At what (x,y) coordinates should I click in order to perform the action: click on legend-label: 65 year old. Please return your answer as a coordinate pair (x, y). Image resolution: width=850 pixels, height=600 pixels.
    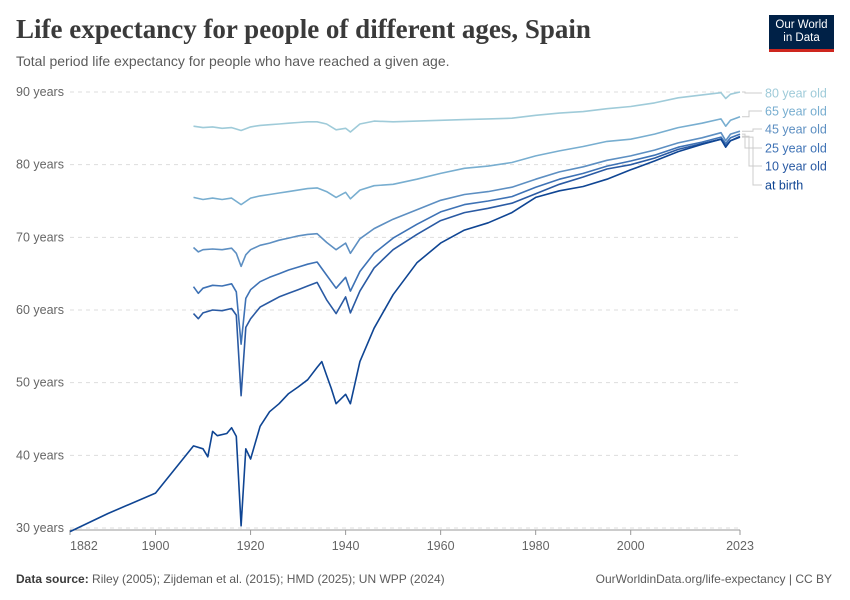
    Looking at the image, I should click on (796, 112).